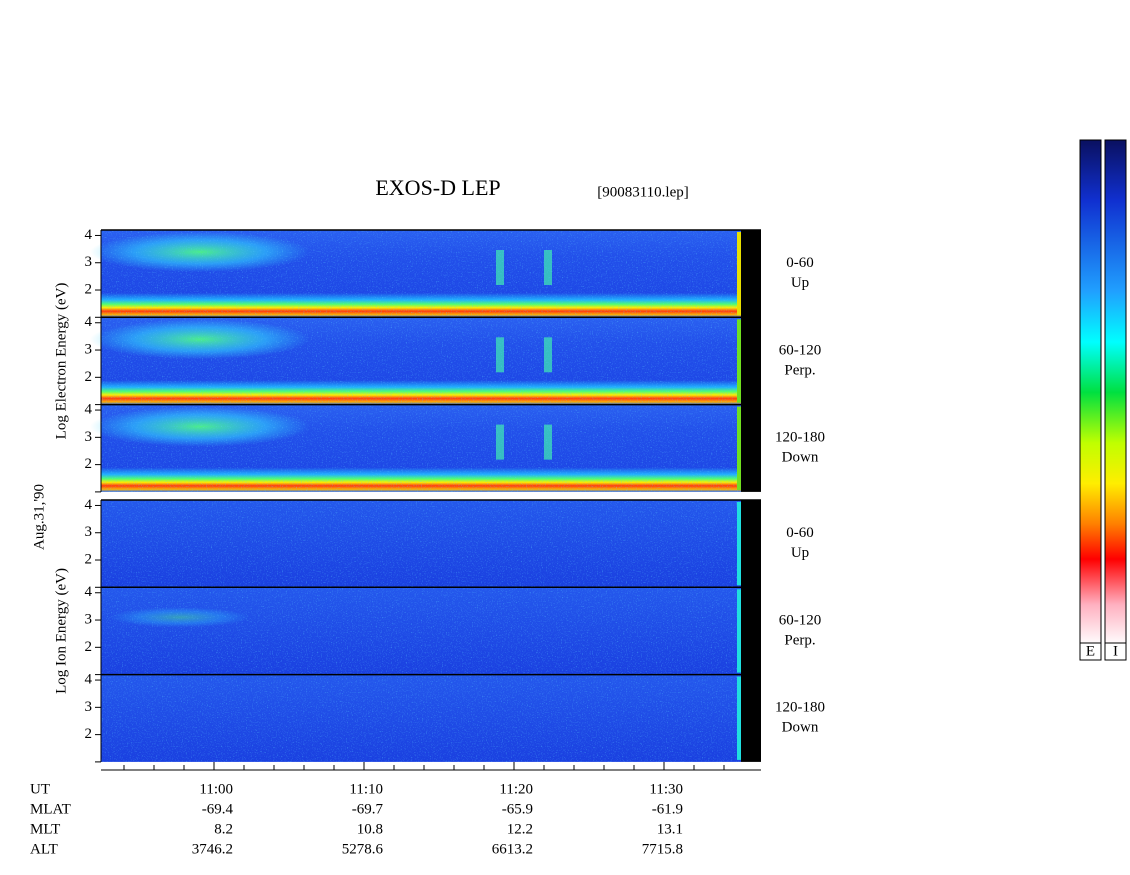 The image size is (1130, 875). What do you see at coordinates (1090, 392) in the screenshot?
I see `colorbar-e` at bounding box center [1090, 392].